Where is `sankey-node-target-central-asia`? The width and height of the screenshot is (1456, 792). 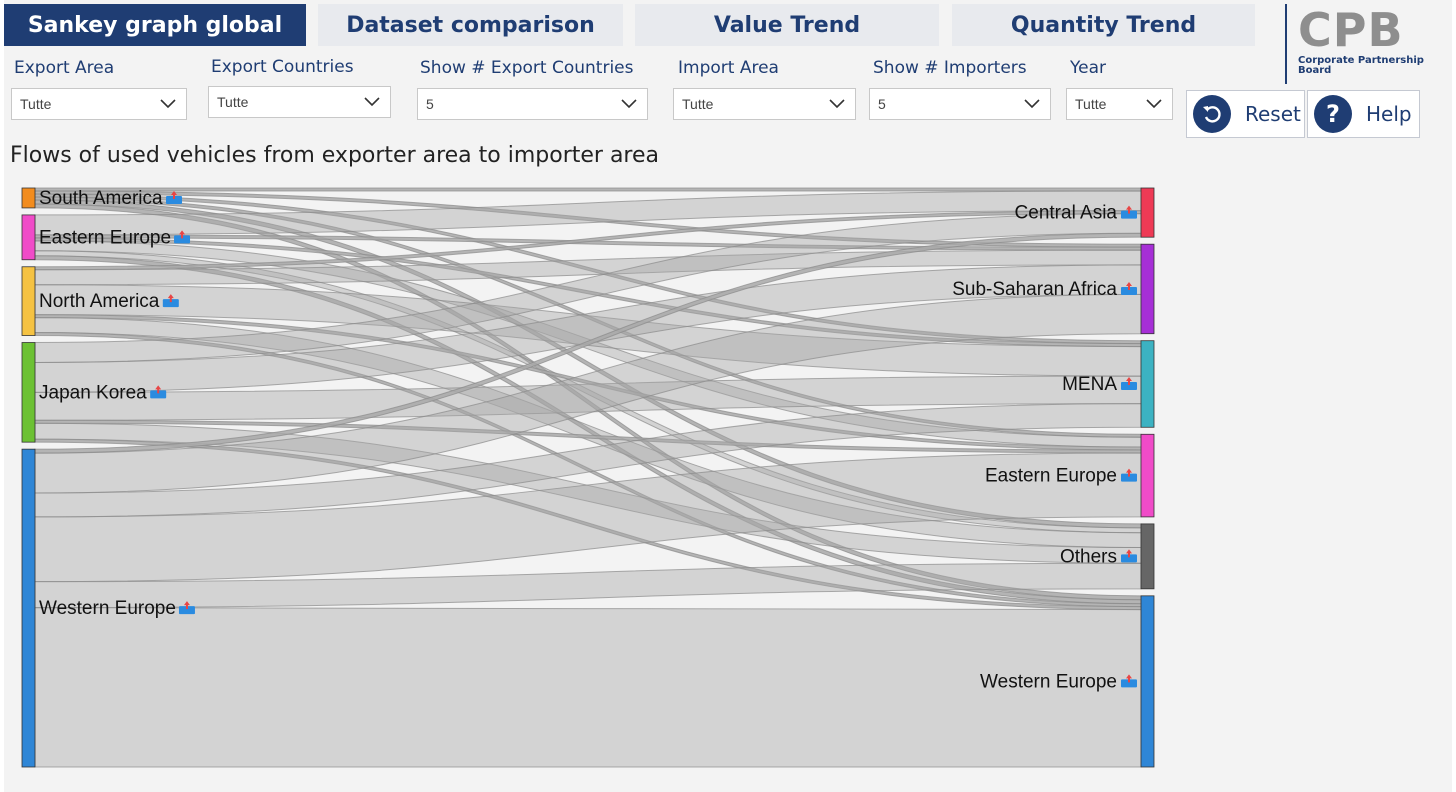 sankey-node-target-central-asia is located at coordinates (1147, 212).